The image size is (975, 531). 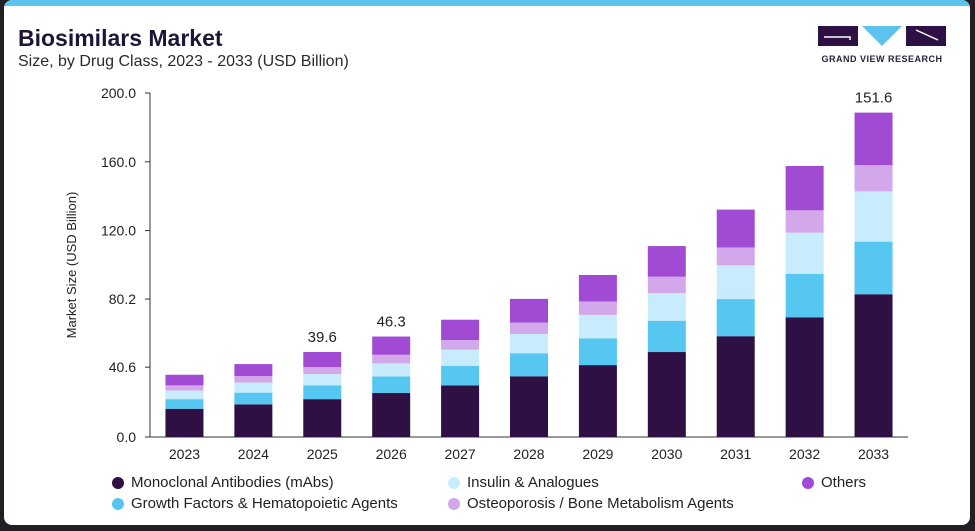 What do you see at coordinates (120, 38) in the screenshot?
I see `chart-title: Biosimilars Market` at bounding box center [120, 38].